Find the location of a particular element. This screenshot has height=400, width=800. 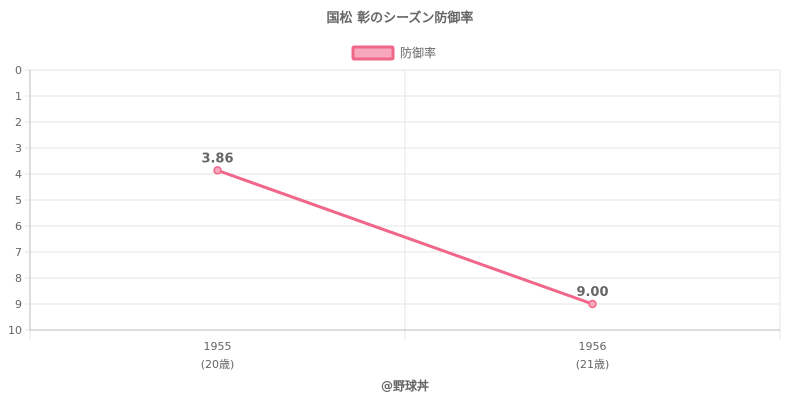

legend: 防御率 is located at coordinates (393, 53).